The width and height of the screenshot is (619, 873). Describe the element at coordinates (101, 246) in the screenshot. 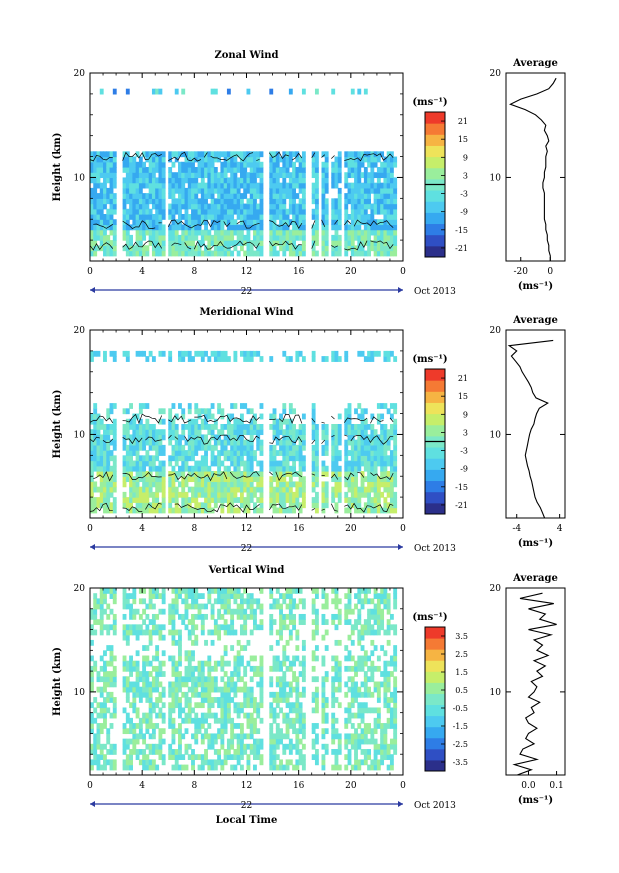

I see `contour-line` at that location.